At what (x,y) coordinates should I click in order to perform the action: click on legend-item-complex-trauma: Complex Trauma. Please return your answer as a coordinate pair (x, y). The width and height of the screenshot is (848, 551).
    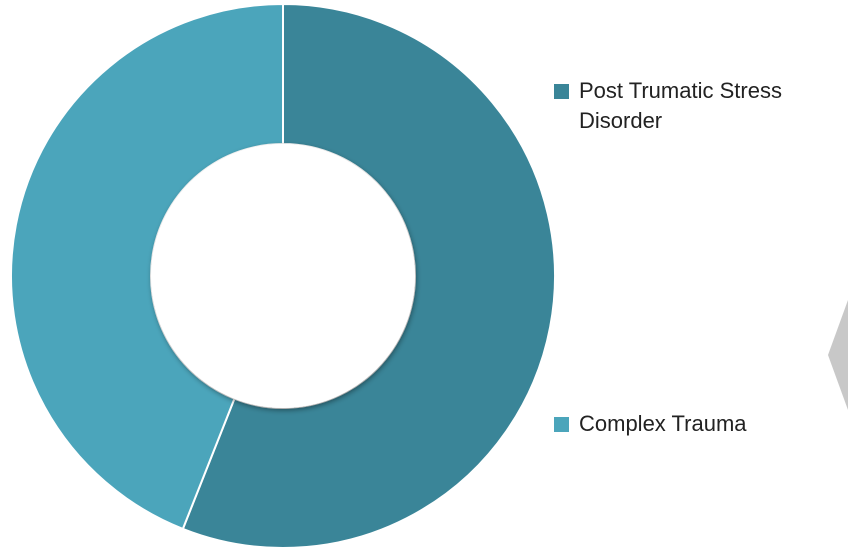
    Looking at the image, I should click on (701, 424).